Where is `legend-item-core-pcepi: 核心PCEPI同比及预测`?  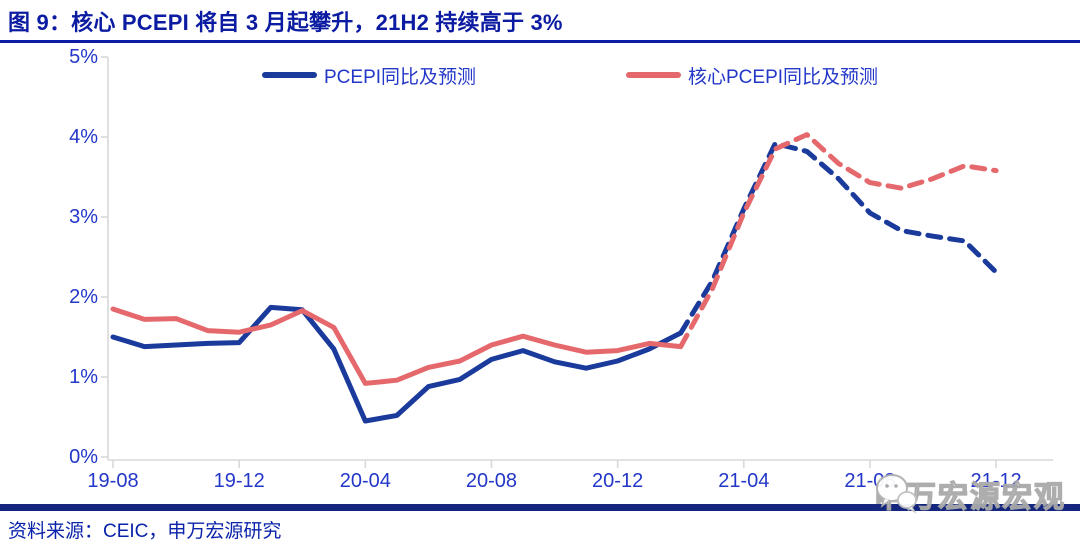 legend-item-core-pcepi: 核心PCEPI同比及预测 is located at coordinates (752, 75).